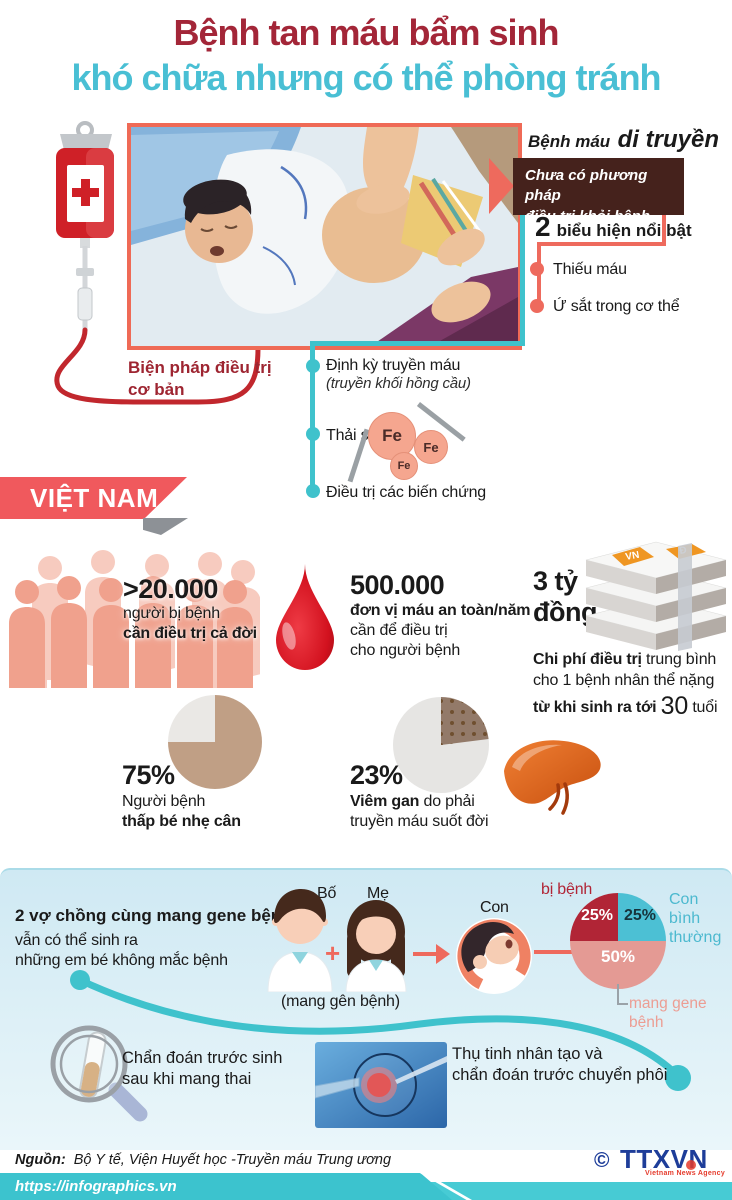  I want to click on red-connector-vertical, so click(664, 230).